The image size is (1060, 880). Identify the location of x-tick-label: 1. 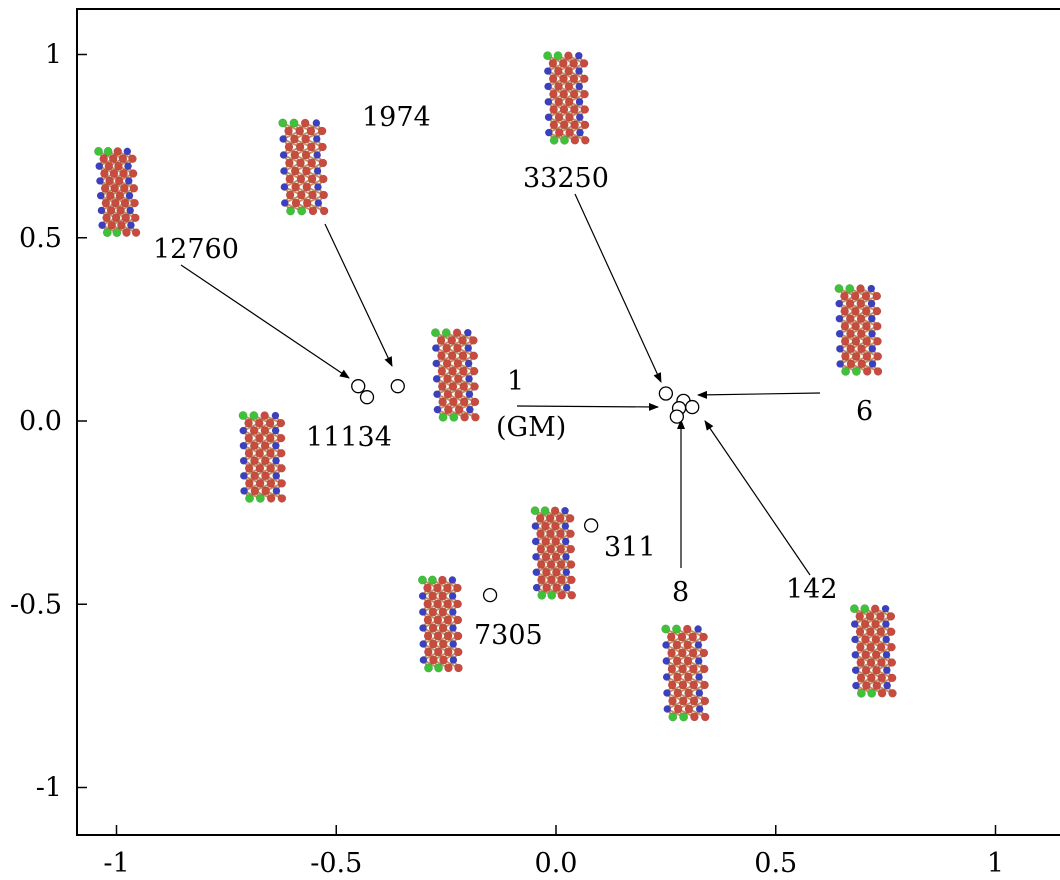
(995, 863).